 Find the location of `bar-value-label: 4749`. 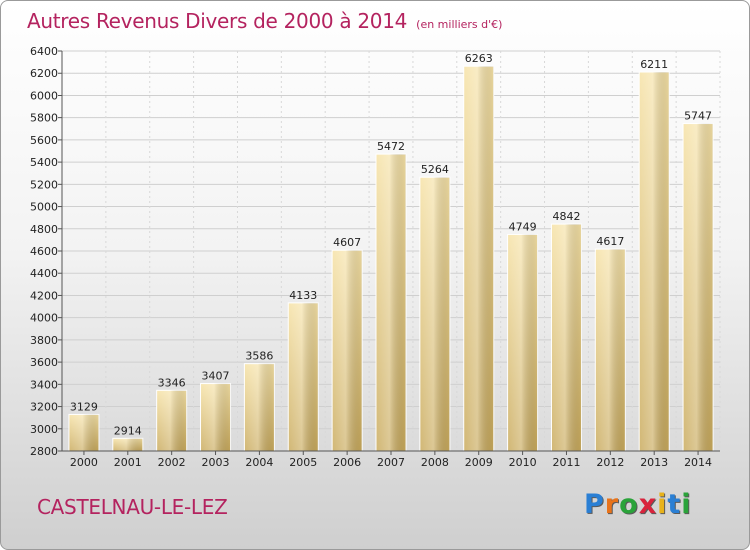

bar-value-label: 4749 is located at coordinates (523, 226).